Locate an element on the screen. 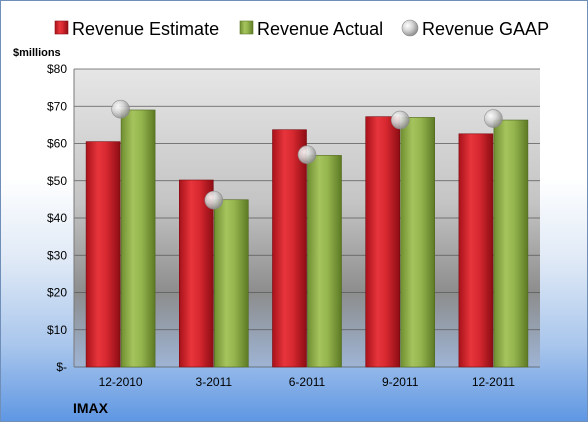 The width and height of the screenshot is (588, 423). y-axis-unit-label: $millions is located at coordinates (37, 53).